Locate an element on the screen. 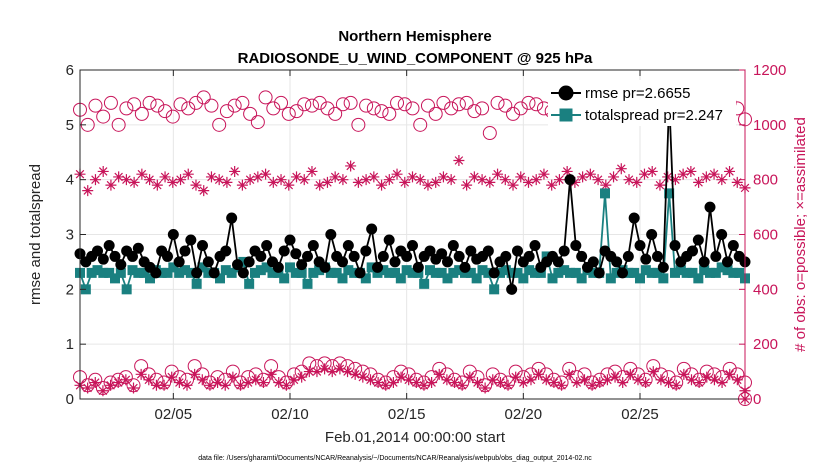 Image resolution: width=830 pixels, height=470 pixels. y-right-tick-label: 800 is located at coordinates (765, 180).